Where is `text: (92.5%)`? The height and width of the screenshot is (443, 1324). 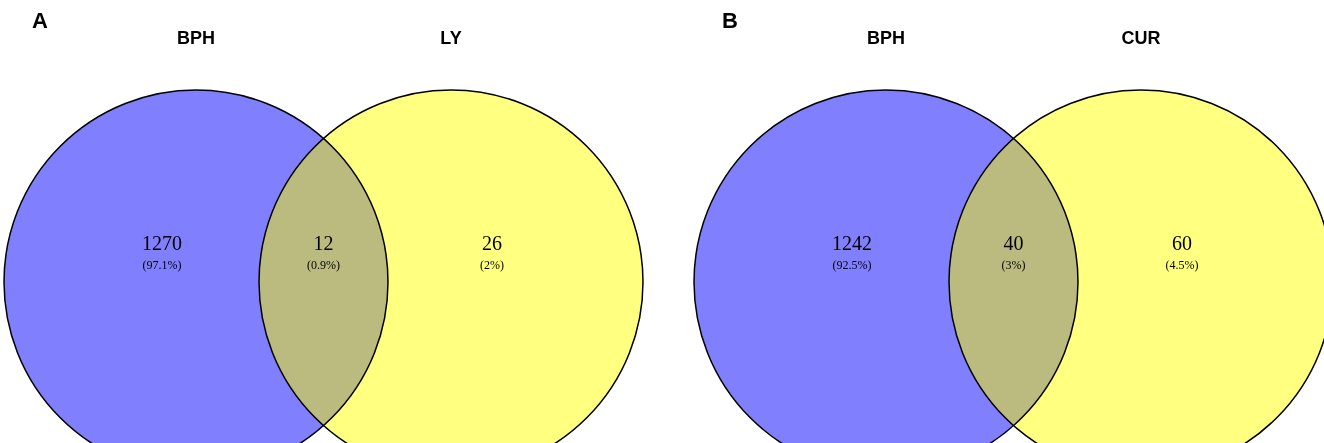
text: (92.5%) is located at coordinates (852, 265).